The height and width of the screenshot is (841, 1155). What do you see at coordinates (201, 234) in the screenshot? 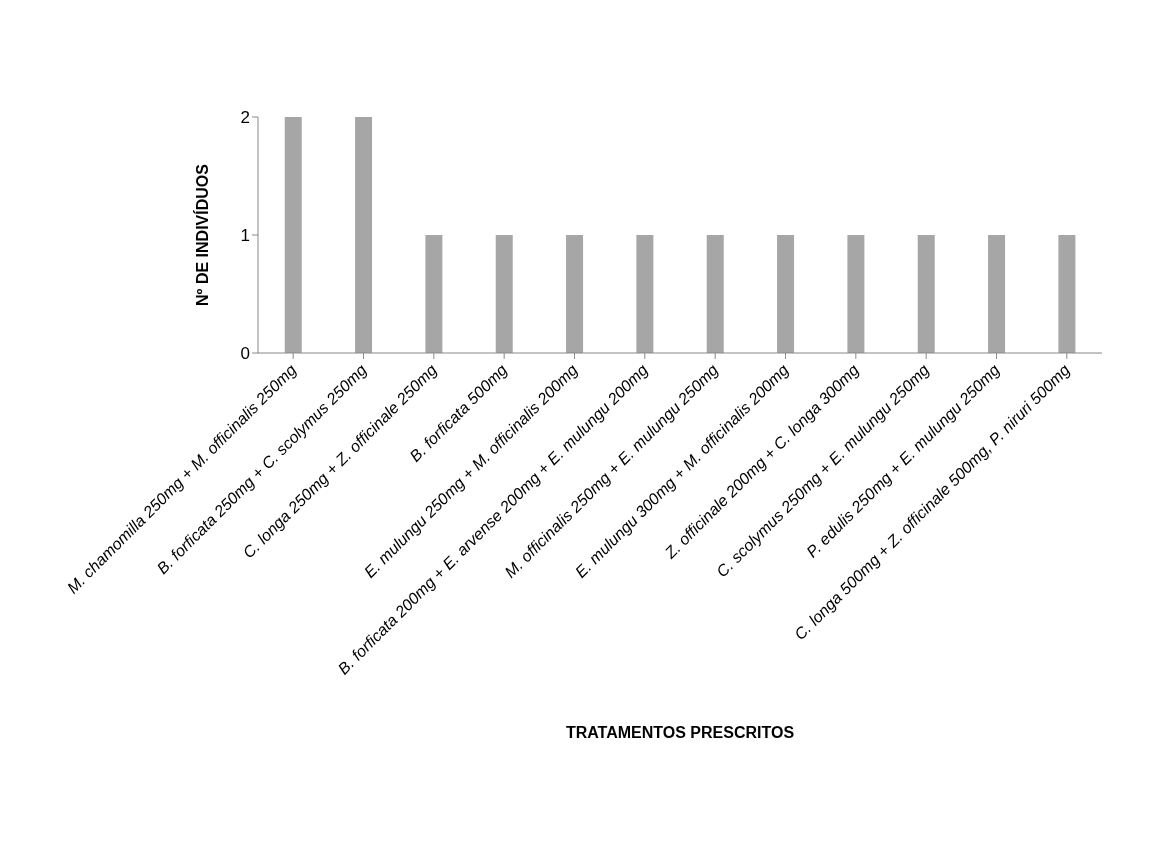
I see `y-axis-title: Nº DE INDIVÍDUOS` at bounding box center [201, 234].